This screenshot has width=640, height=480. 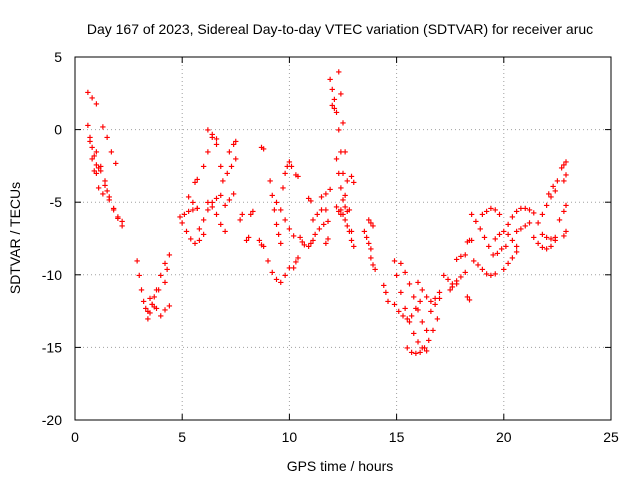 What do you see at coordinates (209, 212) in the screenshot?
I see `series-arc-18: ++++++` at bounding box center [209, 212].